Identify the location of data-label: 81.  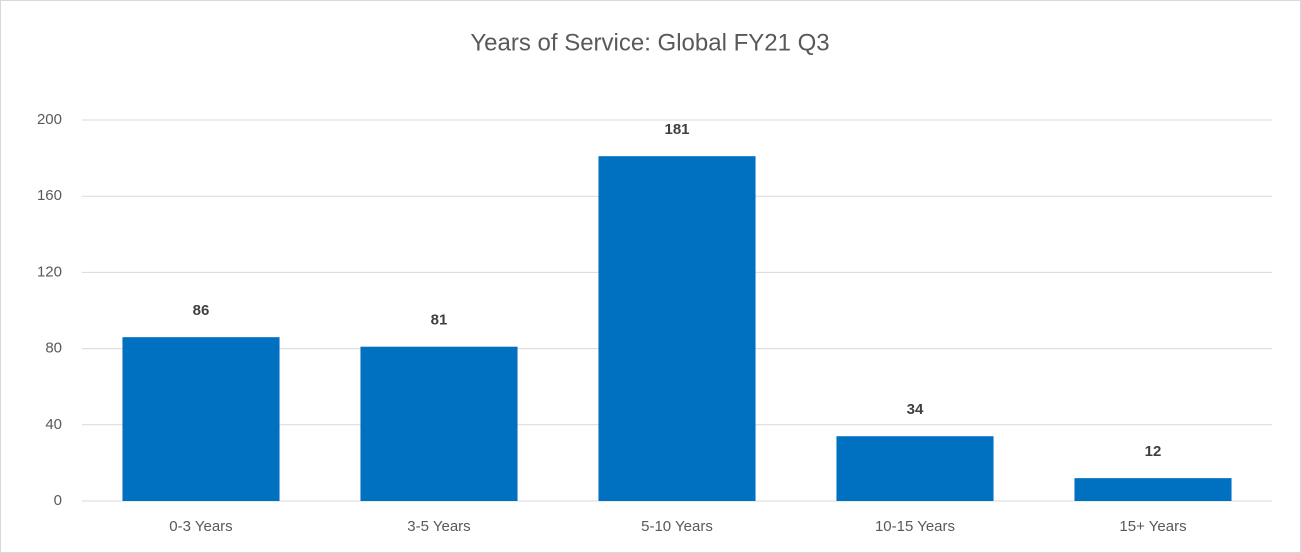
(439, 320).